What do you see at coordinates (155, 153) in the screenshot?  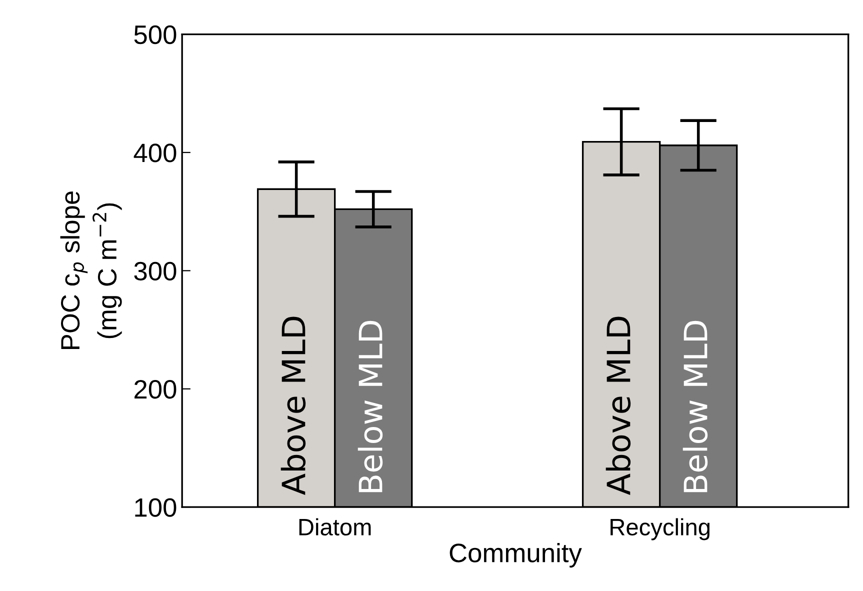 I see `y-tick-label: 400` at bounding box center [155, 153].